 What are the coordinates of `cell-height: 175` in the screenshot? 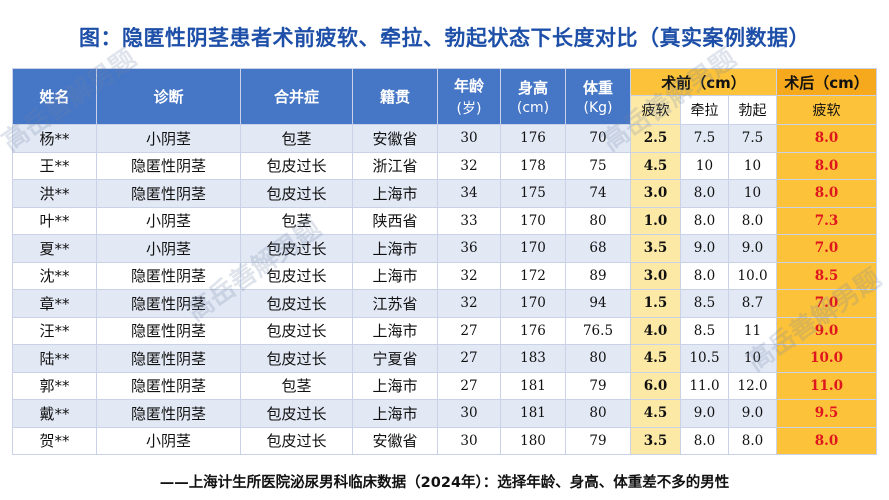 It's located at (533, 193).